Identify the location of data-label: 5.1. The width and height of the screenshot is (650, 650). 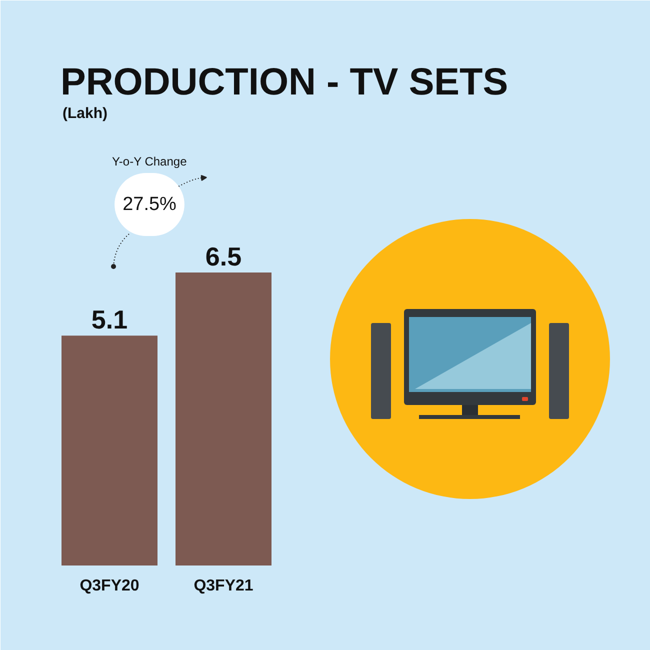
(109, 319).